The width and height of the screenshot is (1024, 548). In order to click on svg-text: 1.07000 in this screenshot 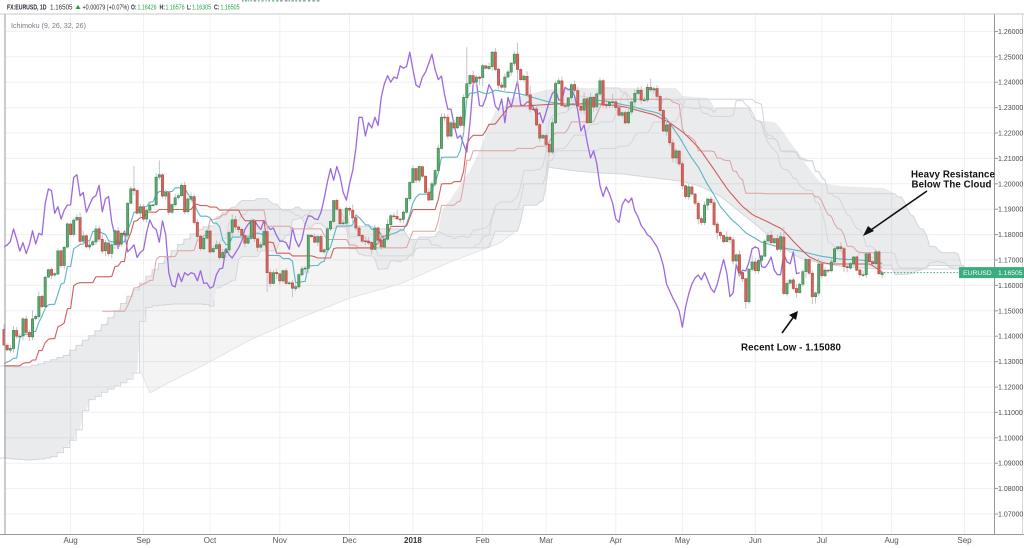, I will do `click(1010, 515)`.